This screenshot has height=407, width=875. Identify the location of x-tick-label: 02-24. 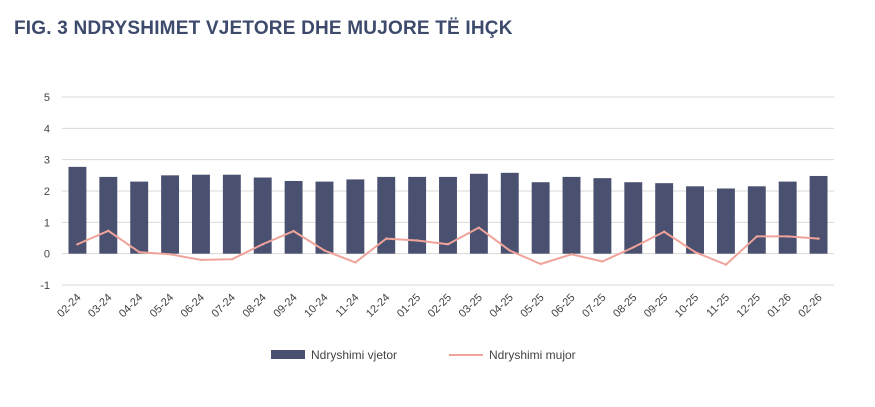
(69, 306).